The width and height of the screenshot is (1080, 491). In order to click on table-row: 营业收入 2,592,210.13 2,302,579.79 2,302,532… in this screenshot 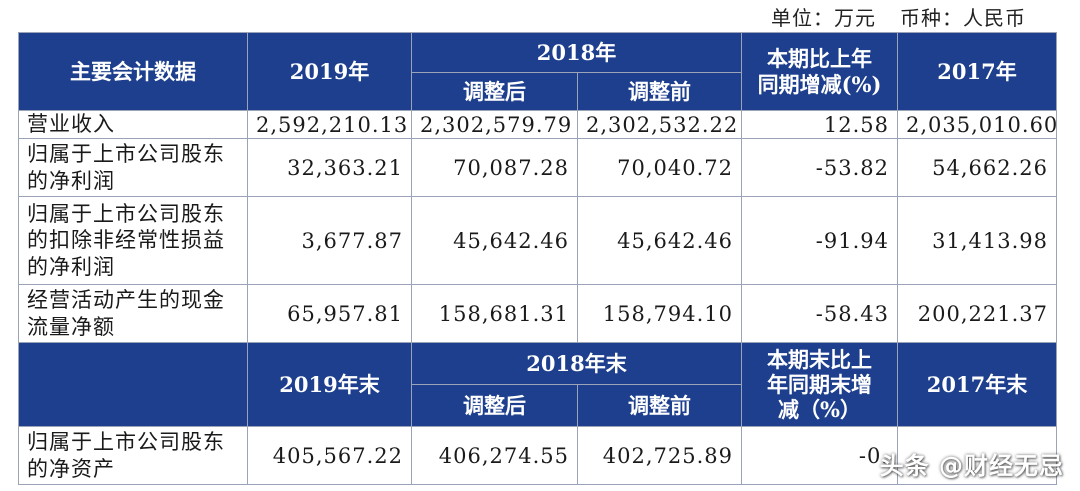, I will do `click(538, 124)`.